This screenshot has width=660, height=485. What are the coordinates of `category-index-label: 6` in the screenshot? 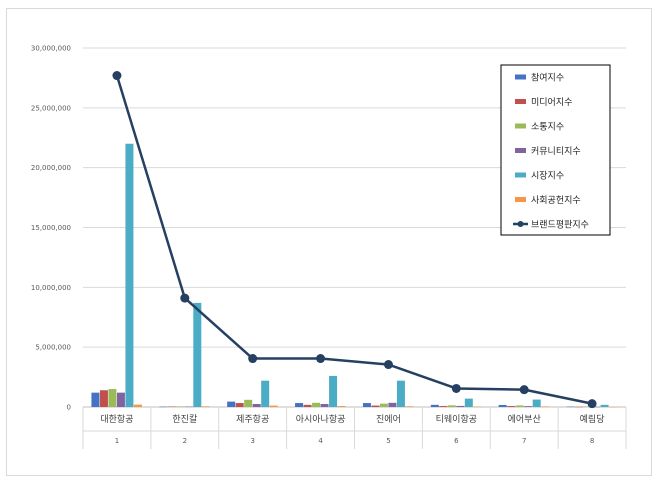 It's located at (456, 441).